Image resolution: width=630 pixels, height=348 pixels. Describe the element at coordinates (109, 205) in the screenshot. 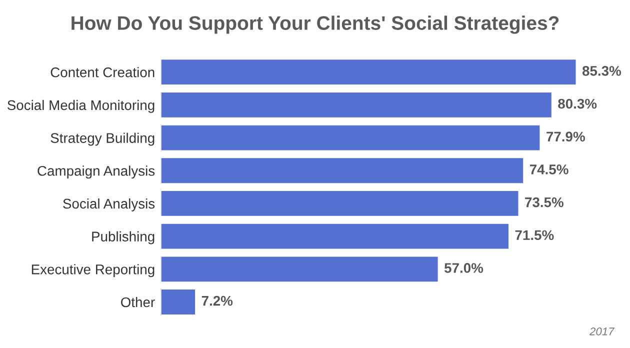

I see `y-tick-label: Social Analysis` at that location.